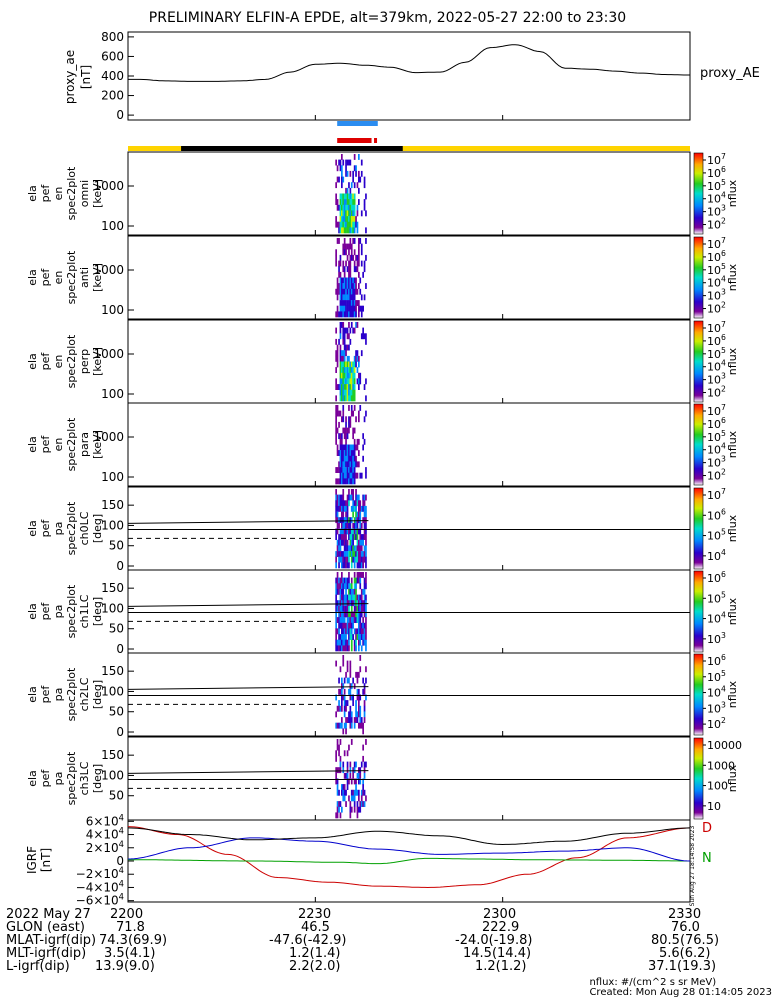 The image size is (775, 1000). I want to click on spec-frame, so click(409, 444).